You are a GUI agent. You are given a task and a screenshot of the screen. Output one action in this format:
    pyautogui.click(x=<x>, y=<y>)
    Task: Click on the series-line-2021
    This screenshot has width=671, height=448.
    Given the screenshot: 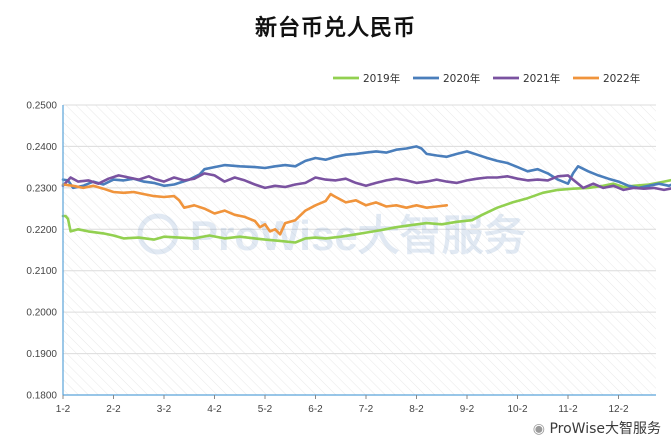 What is the action you would take?
    pyautogui.click(x=366, y=182)
    